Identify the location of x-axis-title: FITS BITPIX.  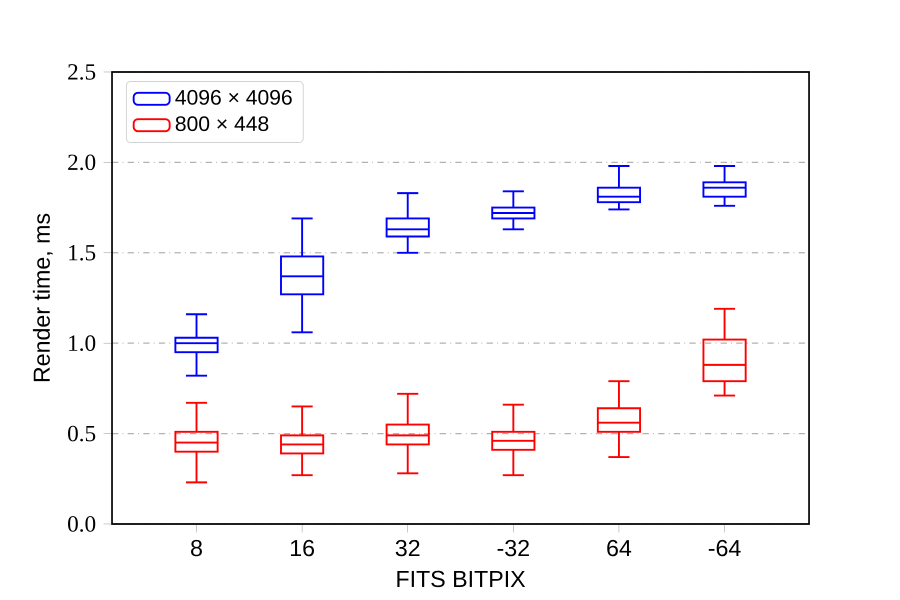
(461, 579).